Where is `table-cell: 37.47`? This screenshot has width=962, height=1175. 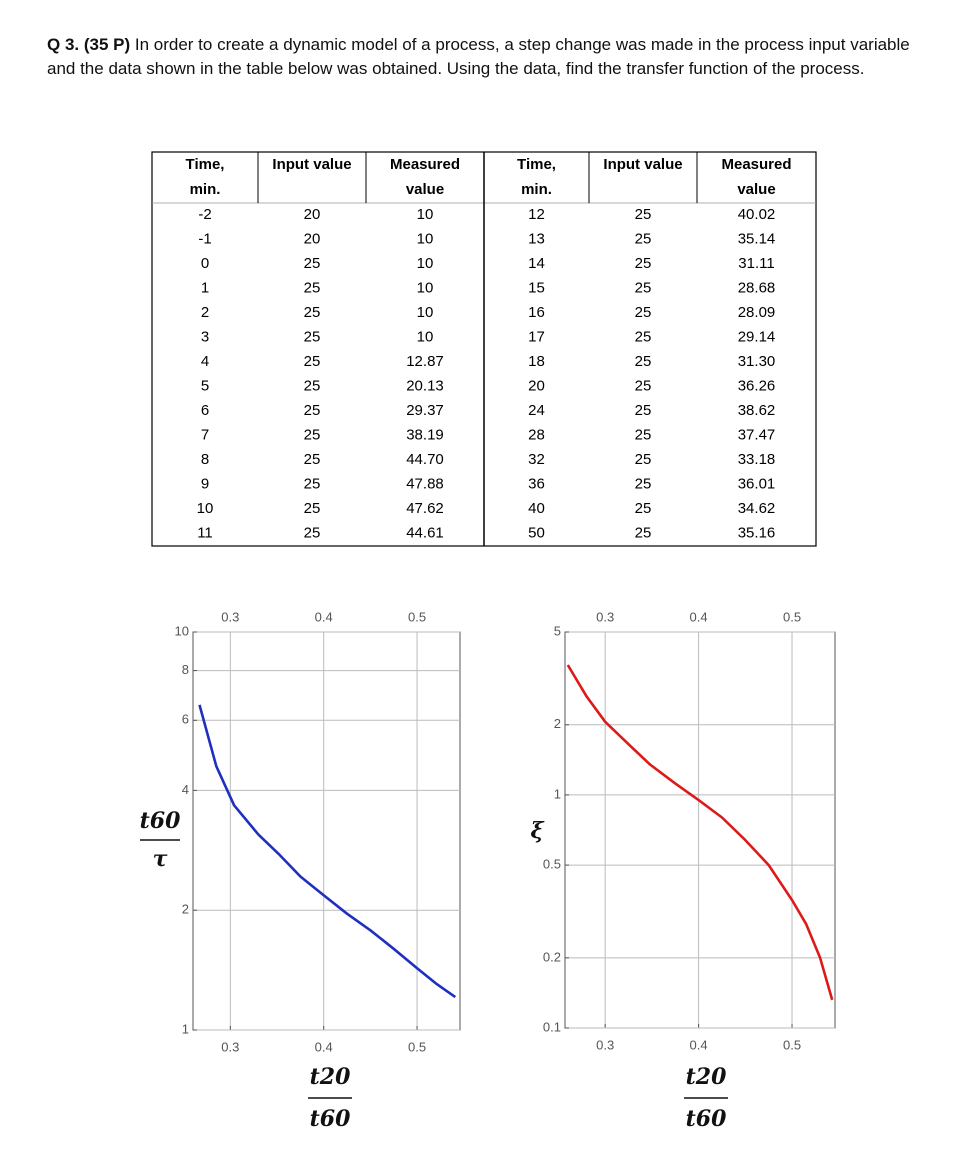
table-cell: 37.47 is located at coordinates (757, 435).